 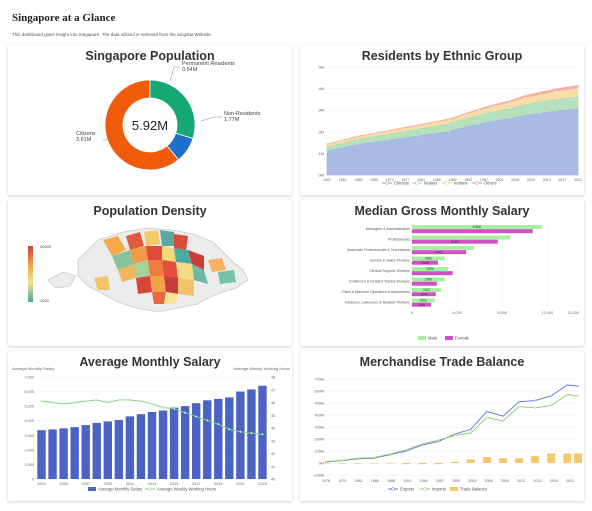 I want to click on ethnic-xtick: 1981, so click(x=421, y=180).